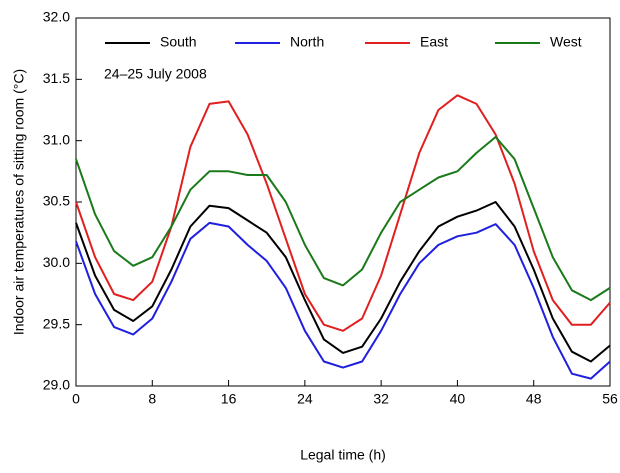 This screenshot has height=473, width=620. What do you see at coordinates (56, 78) in the screenshot?
I see `y-tick-label: 31.5` at bounding box center [56, 78].